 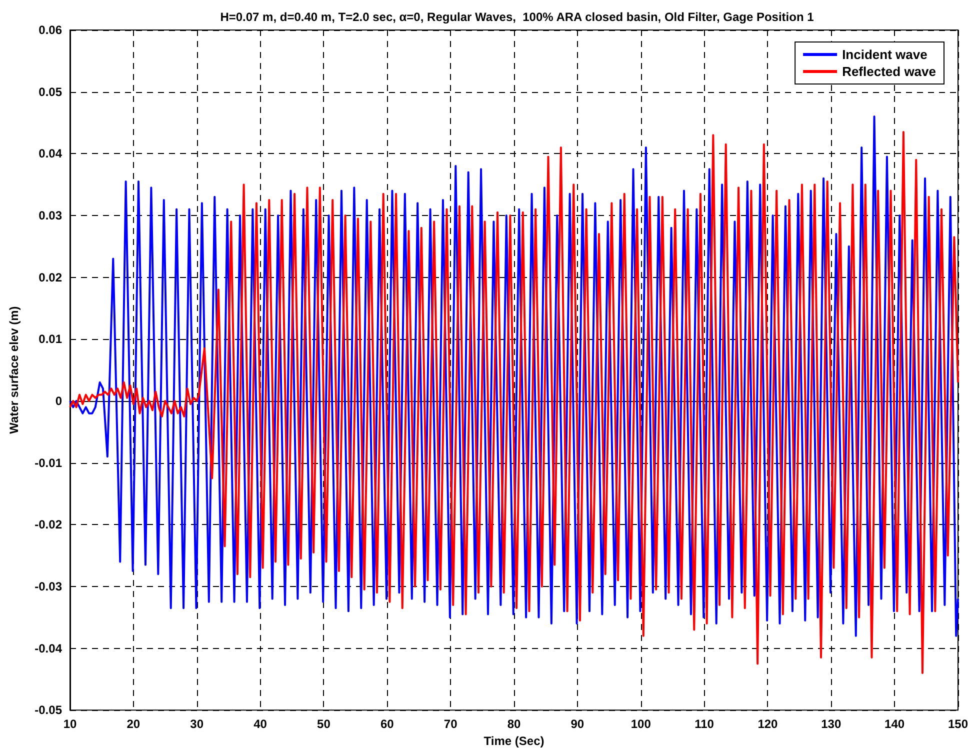 I want to click on y-tick-label: 0.05, so click(x=50, y=91).